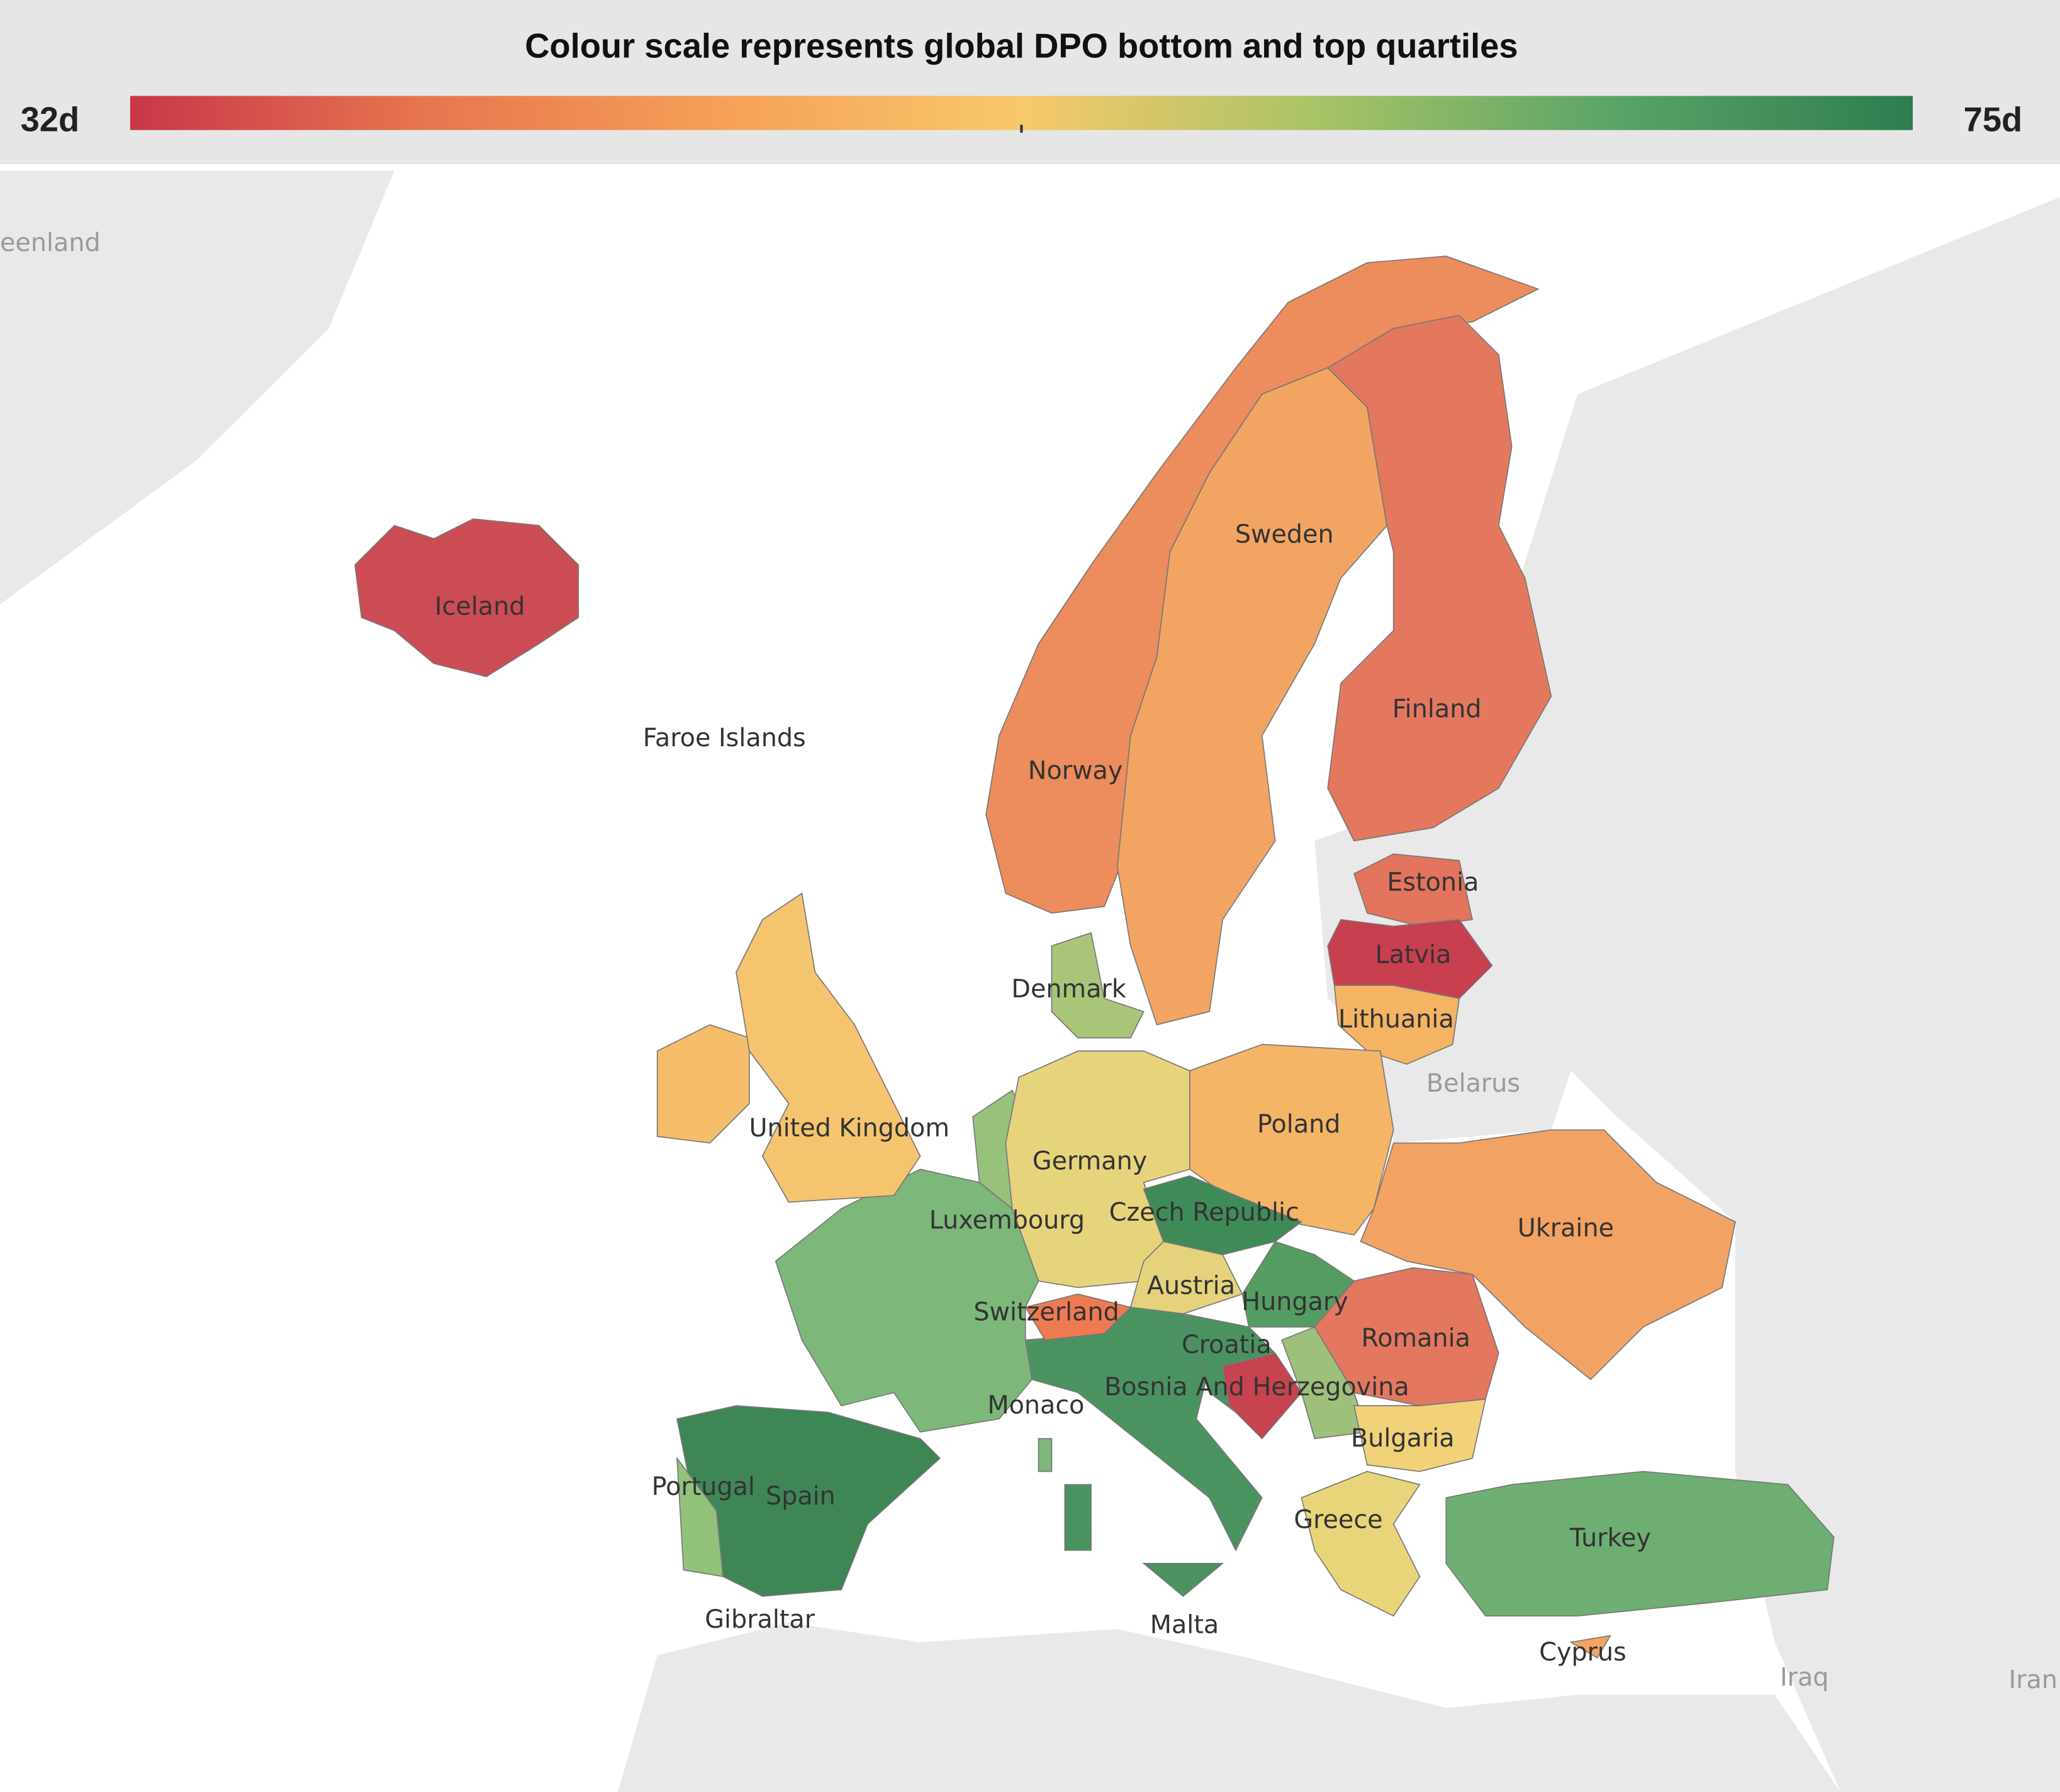 The image size is (2060, 1792). What do you see at coordinates (849, 1128) in the screenshot?
I see `country-label: United Kingdom` at bounding box center [849, 1128].